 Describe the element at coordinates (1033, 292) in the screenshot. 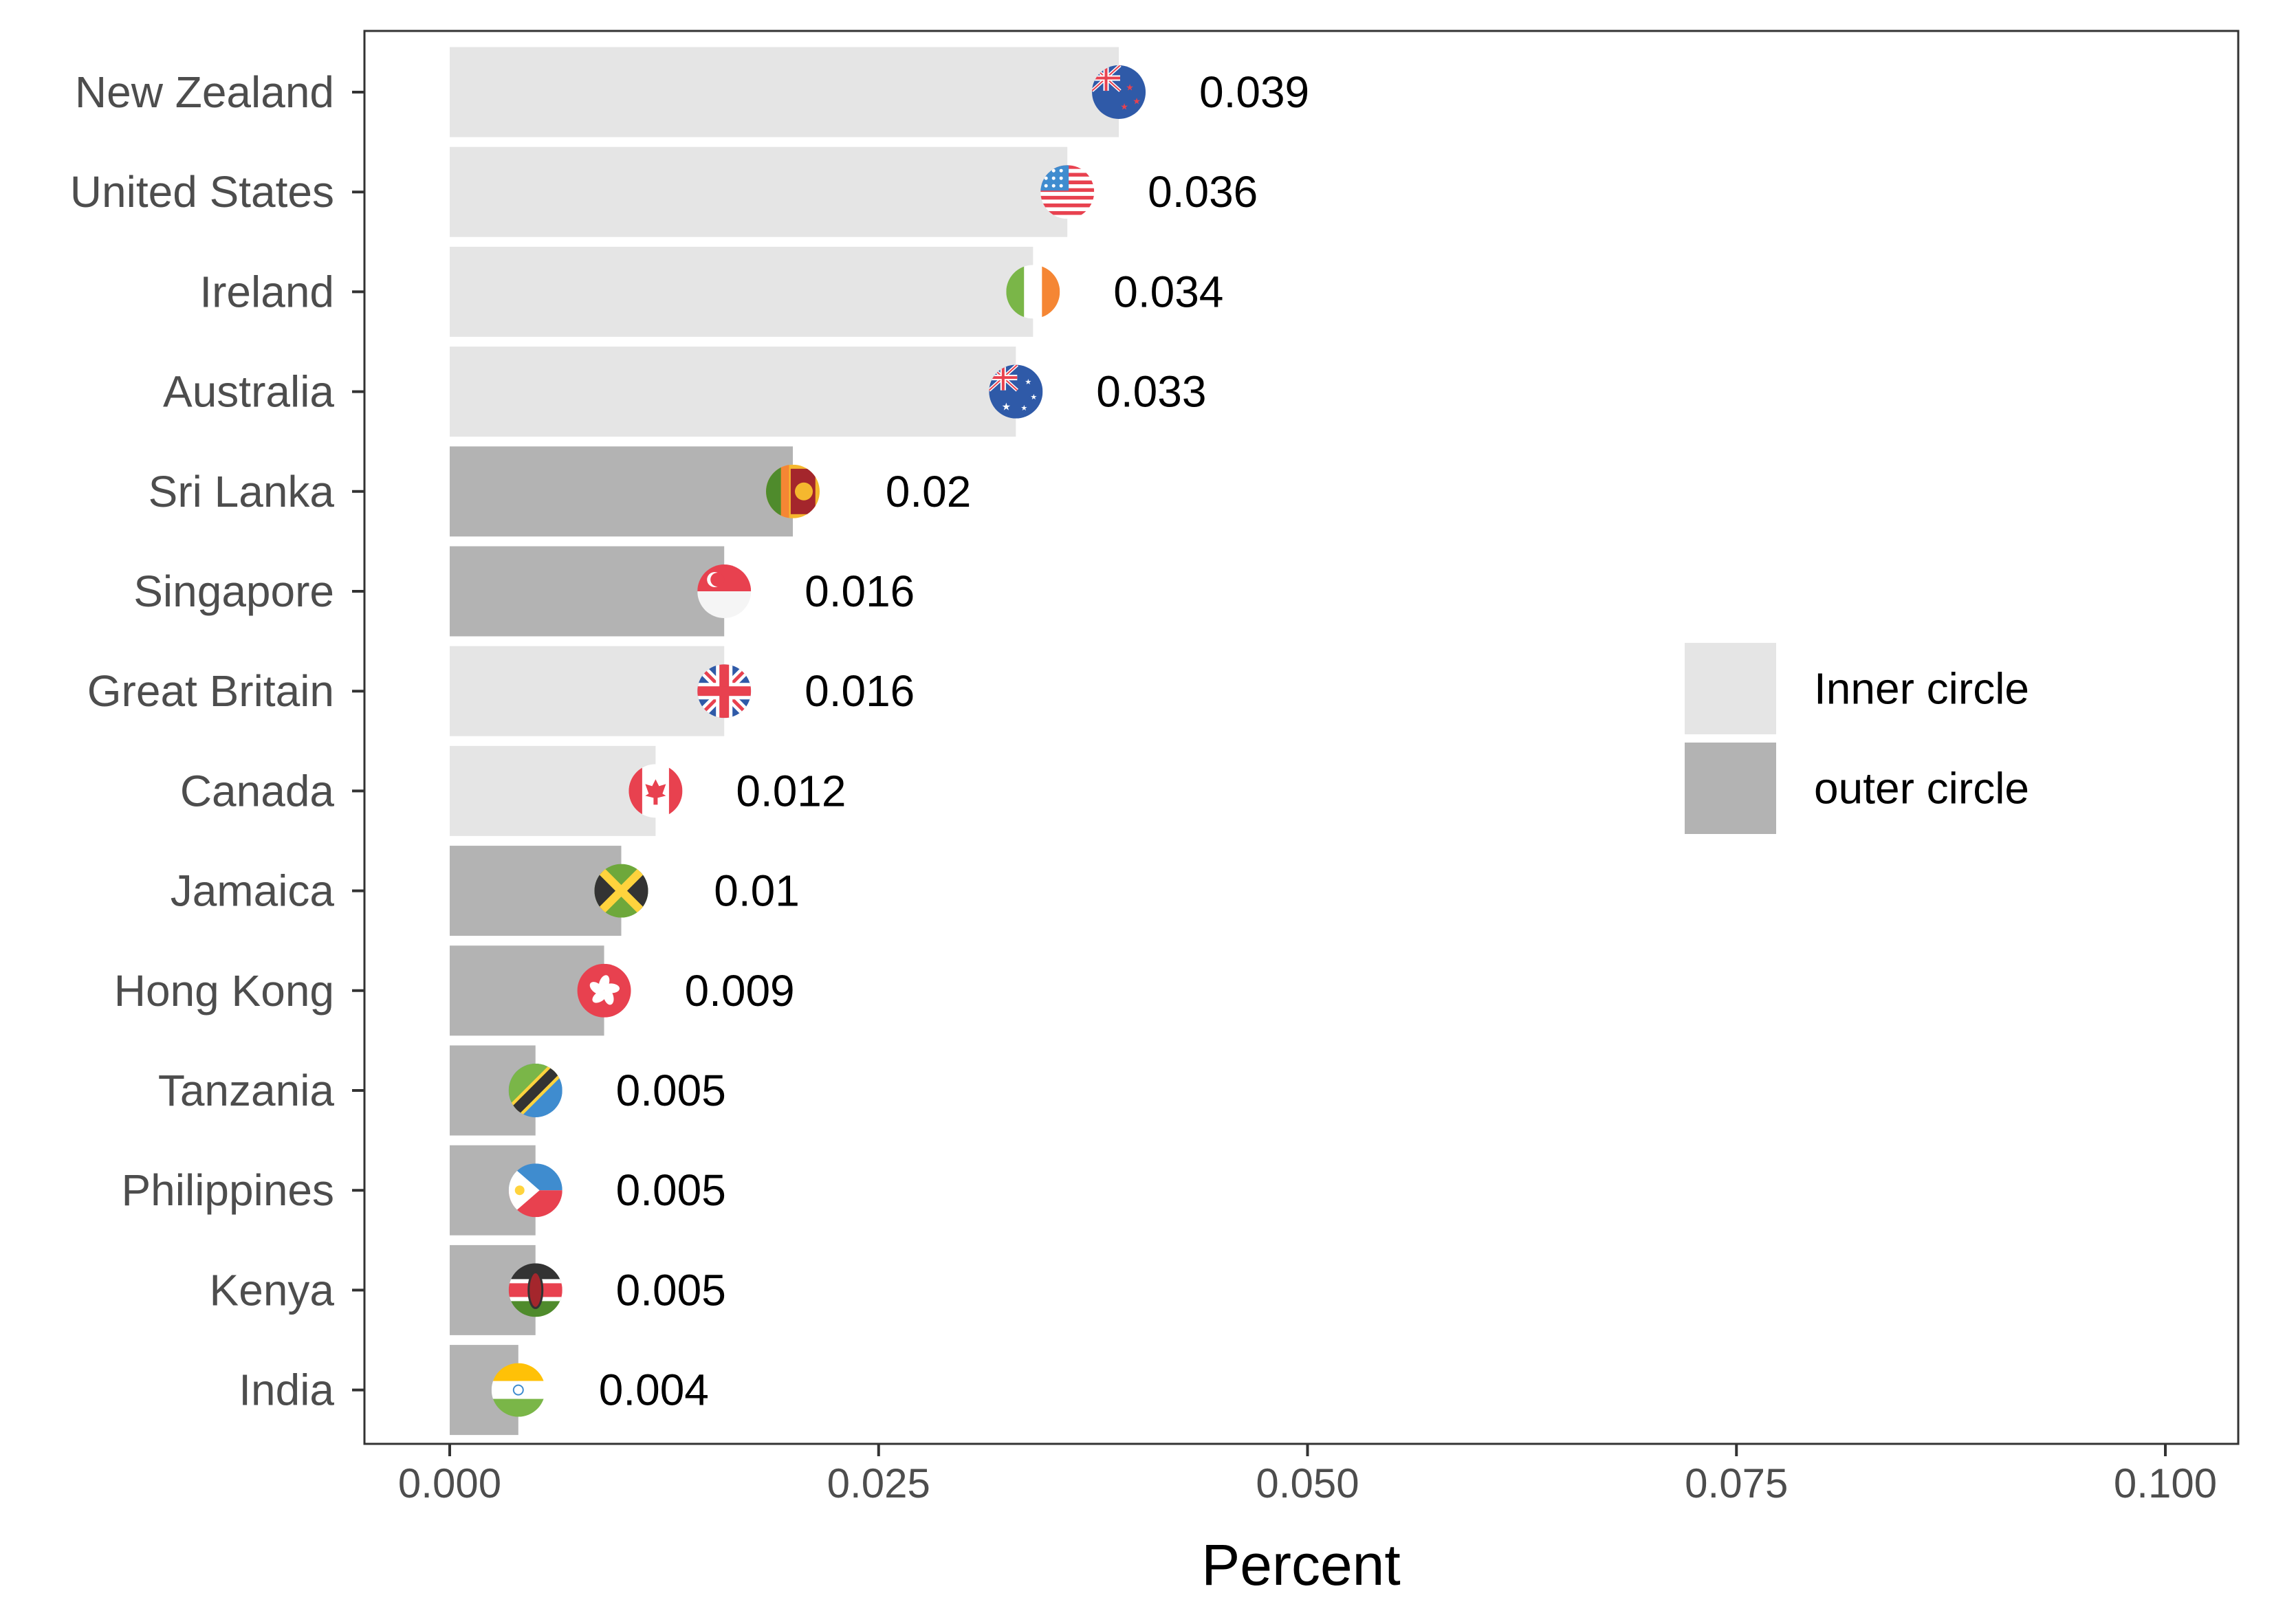

I see `ireland-flag-icon` at that location.